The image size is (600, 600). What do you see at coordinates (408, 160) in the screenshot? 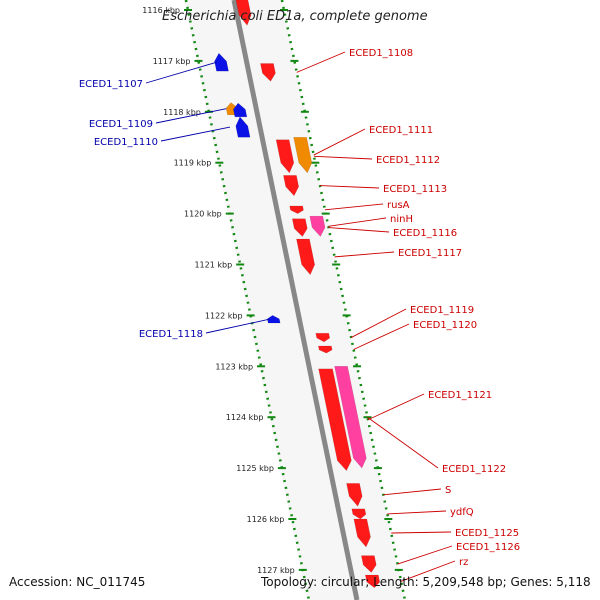
I see `gene-label-eced1-1112: ECED1_1112` at bounding box center [408, 160].